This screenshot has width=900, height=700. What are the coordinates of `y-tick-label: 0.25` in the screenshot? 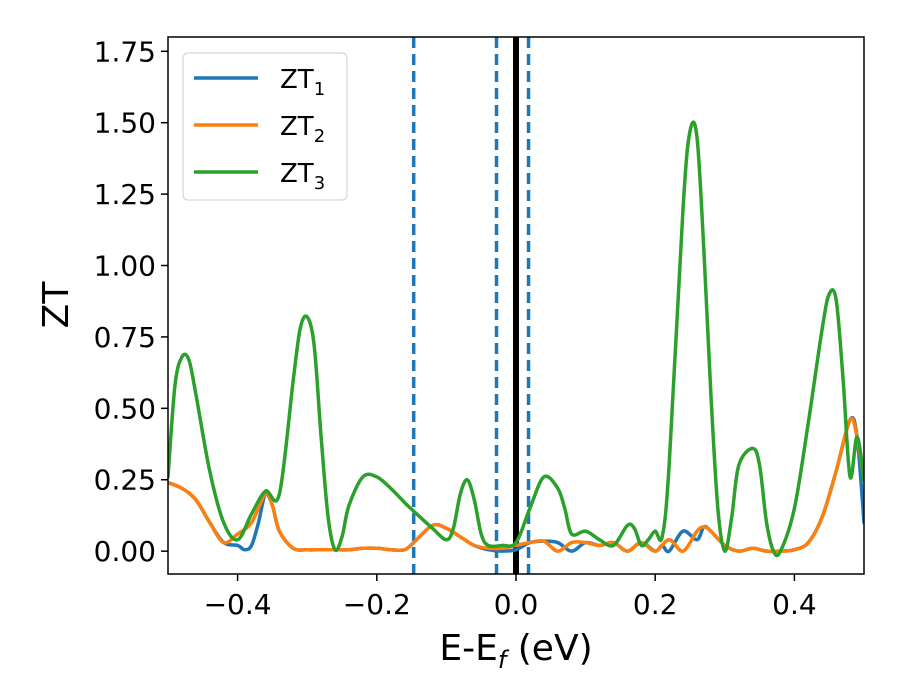 It's located at (125, 480).